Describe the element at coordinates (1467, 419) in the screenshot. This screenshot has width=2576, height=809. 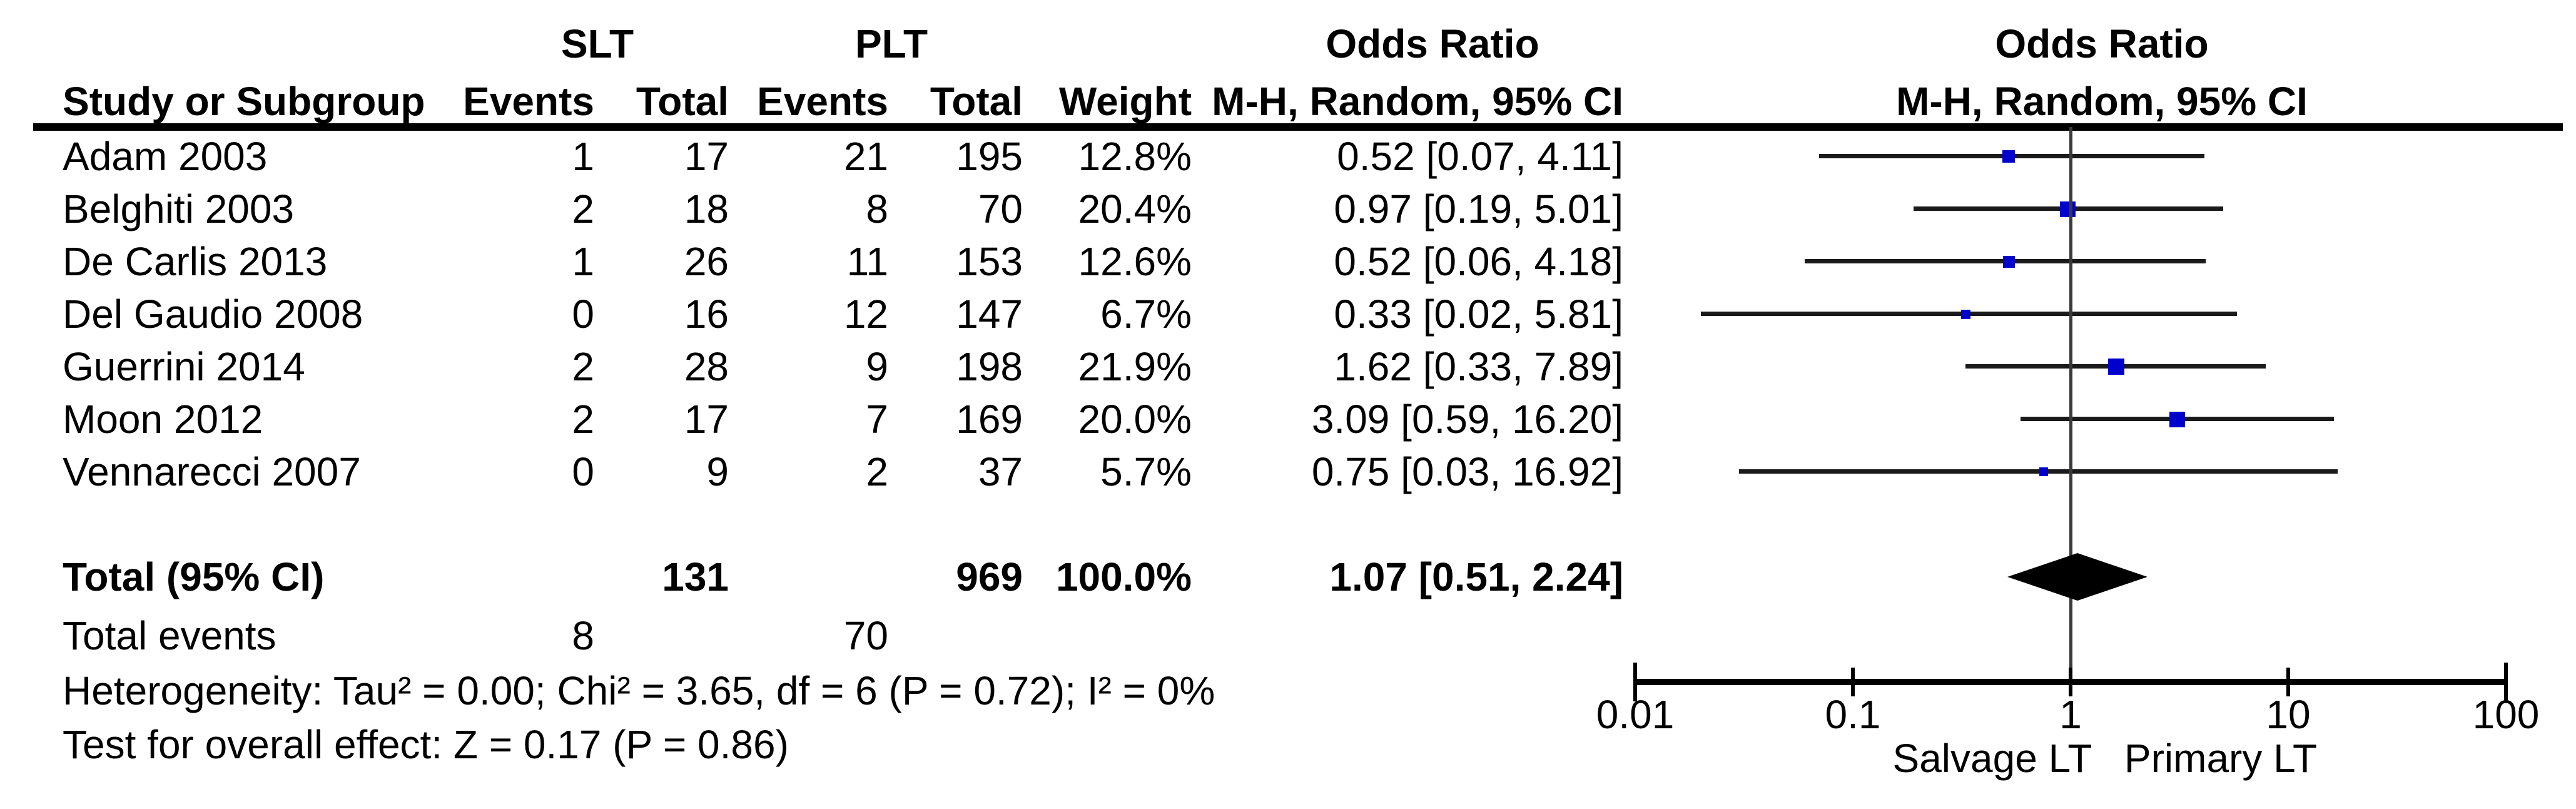
I see `or-ci-cell: 3.09 [0.59, 16.20]` at that location.